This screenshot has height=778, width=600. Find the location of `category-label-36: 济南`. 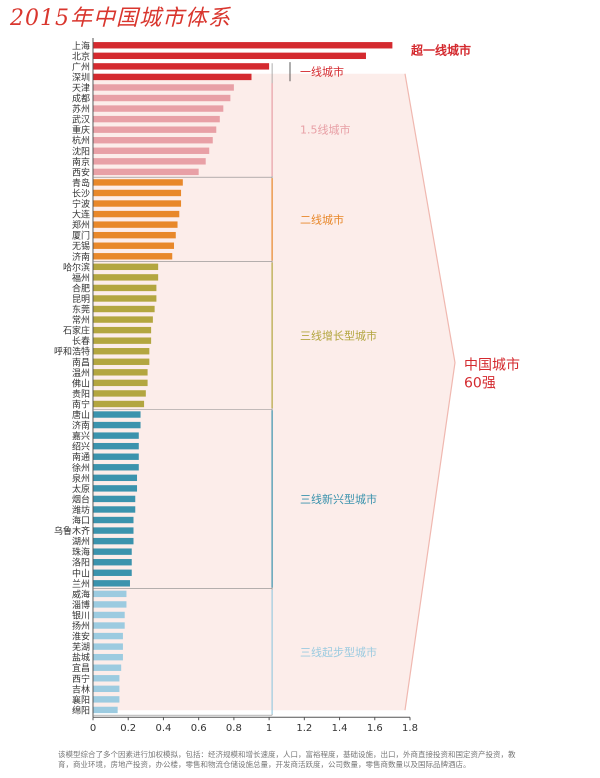

category-label-36: 济南 is located at coordinates (81, 426).